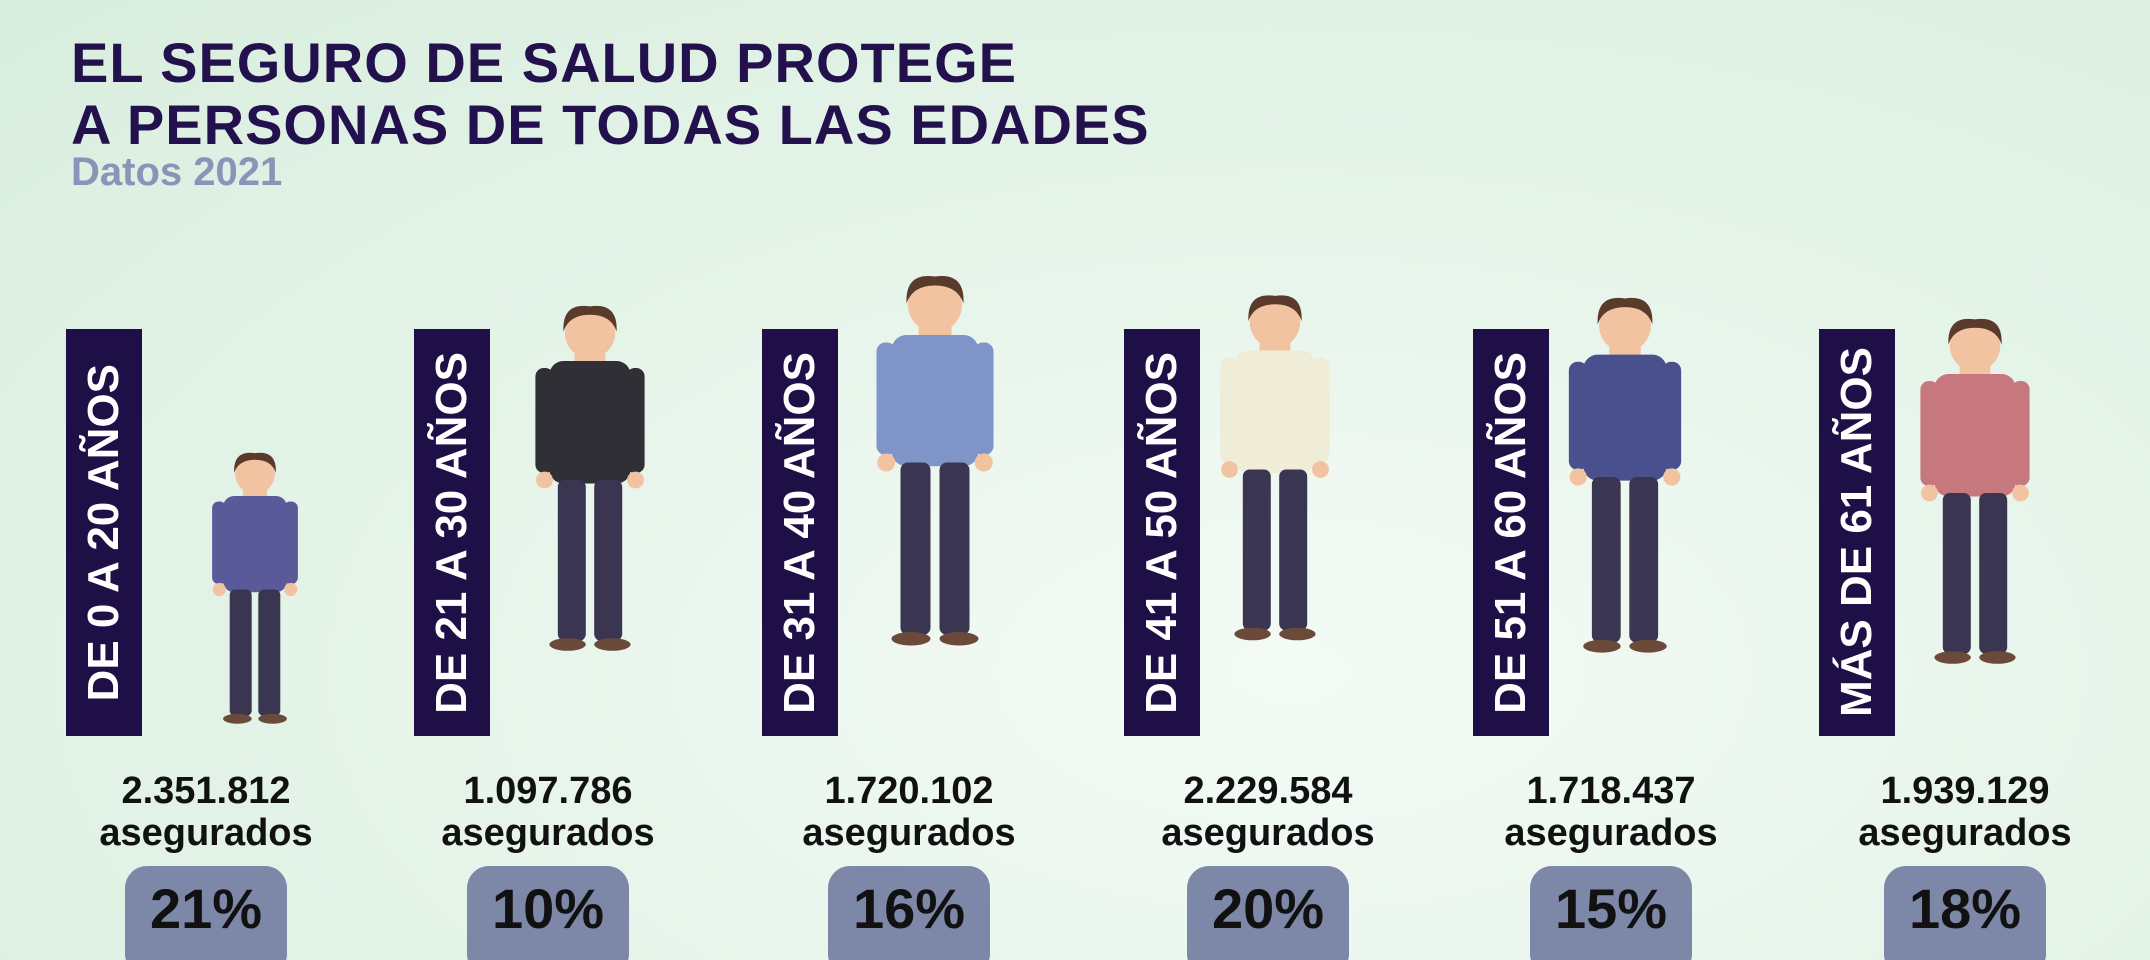  What do you see at coordinates (548, 791) in the screenshot?
I see `insured-count: 1.097.786` at bounding box center [548, 791].